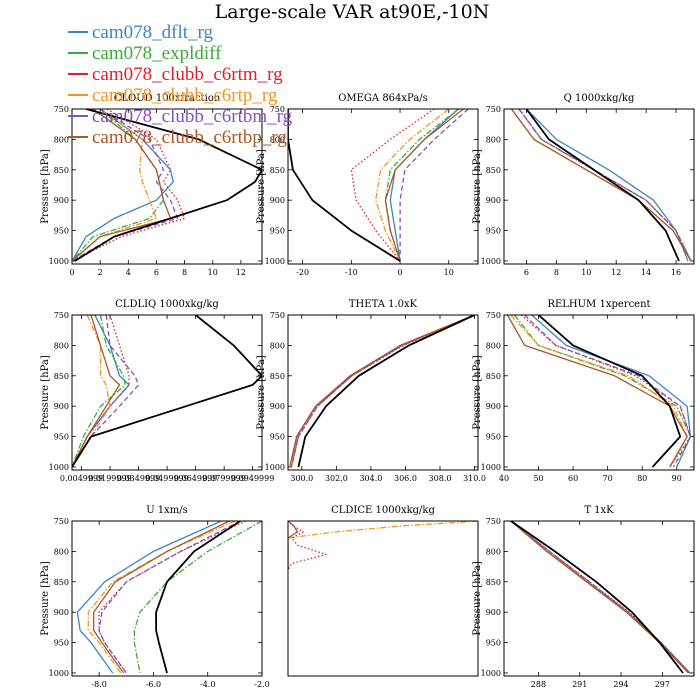 The height and width of the screenshot is (700, 700). What do you see at coordinates (351, 272) in the screenshot?
I see `x-tick-label: -10` at bounding box center [351, 272].